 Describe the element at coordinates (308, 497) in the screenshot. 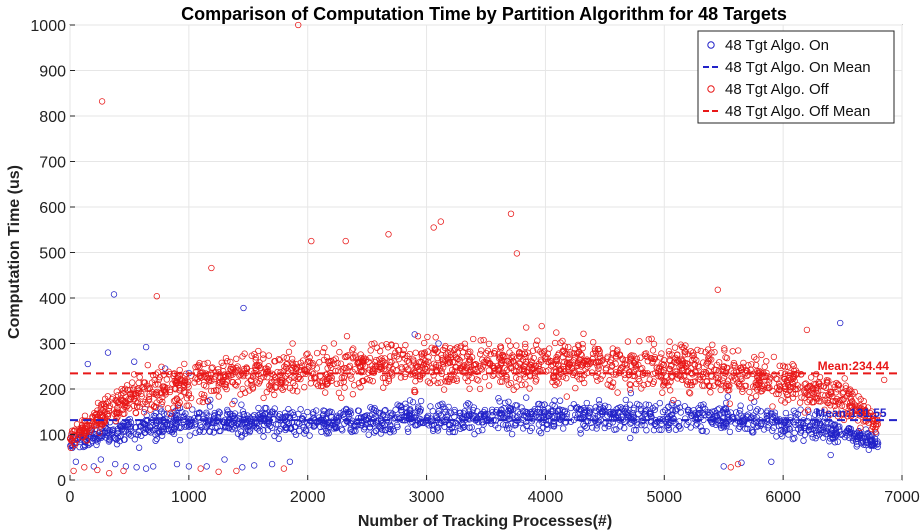

I see `x-tick-label: 2000` at that location.